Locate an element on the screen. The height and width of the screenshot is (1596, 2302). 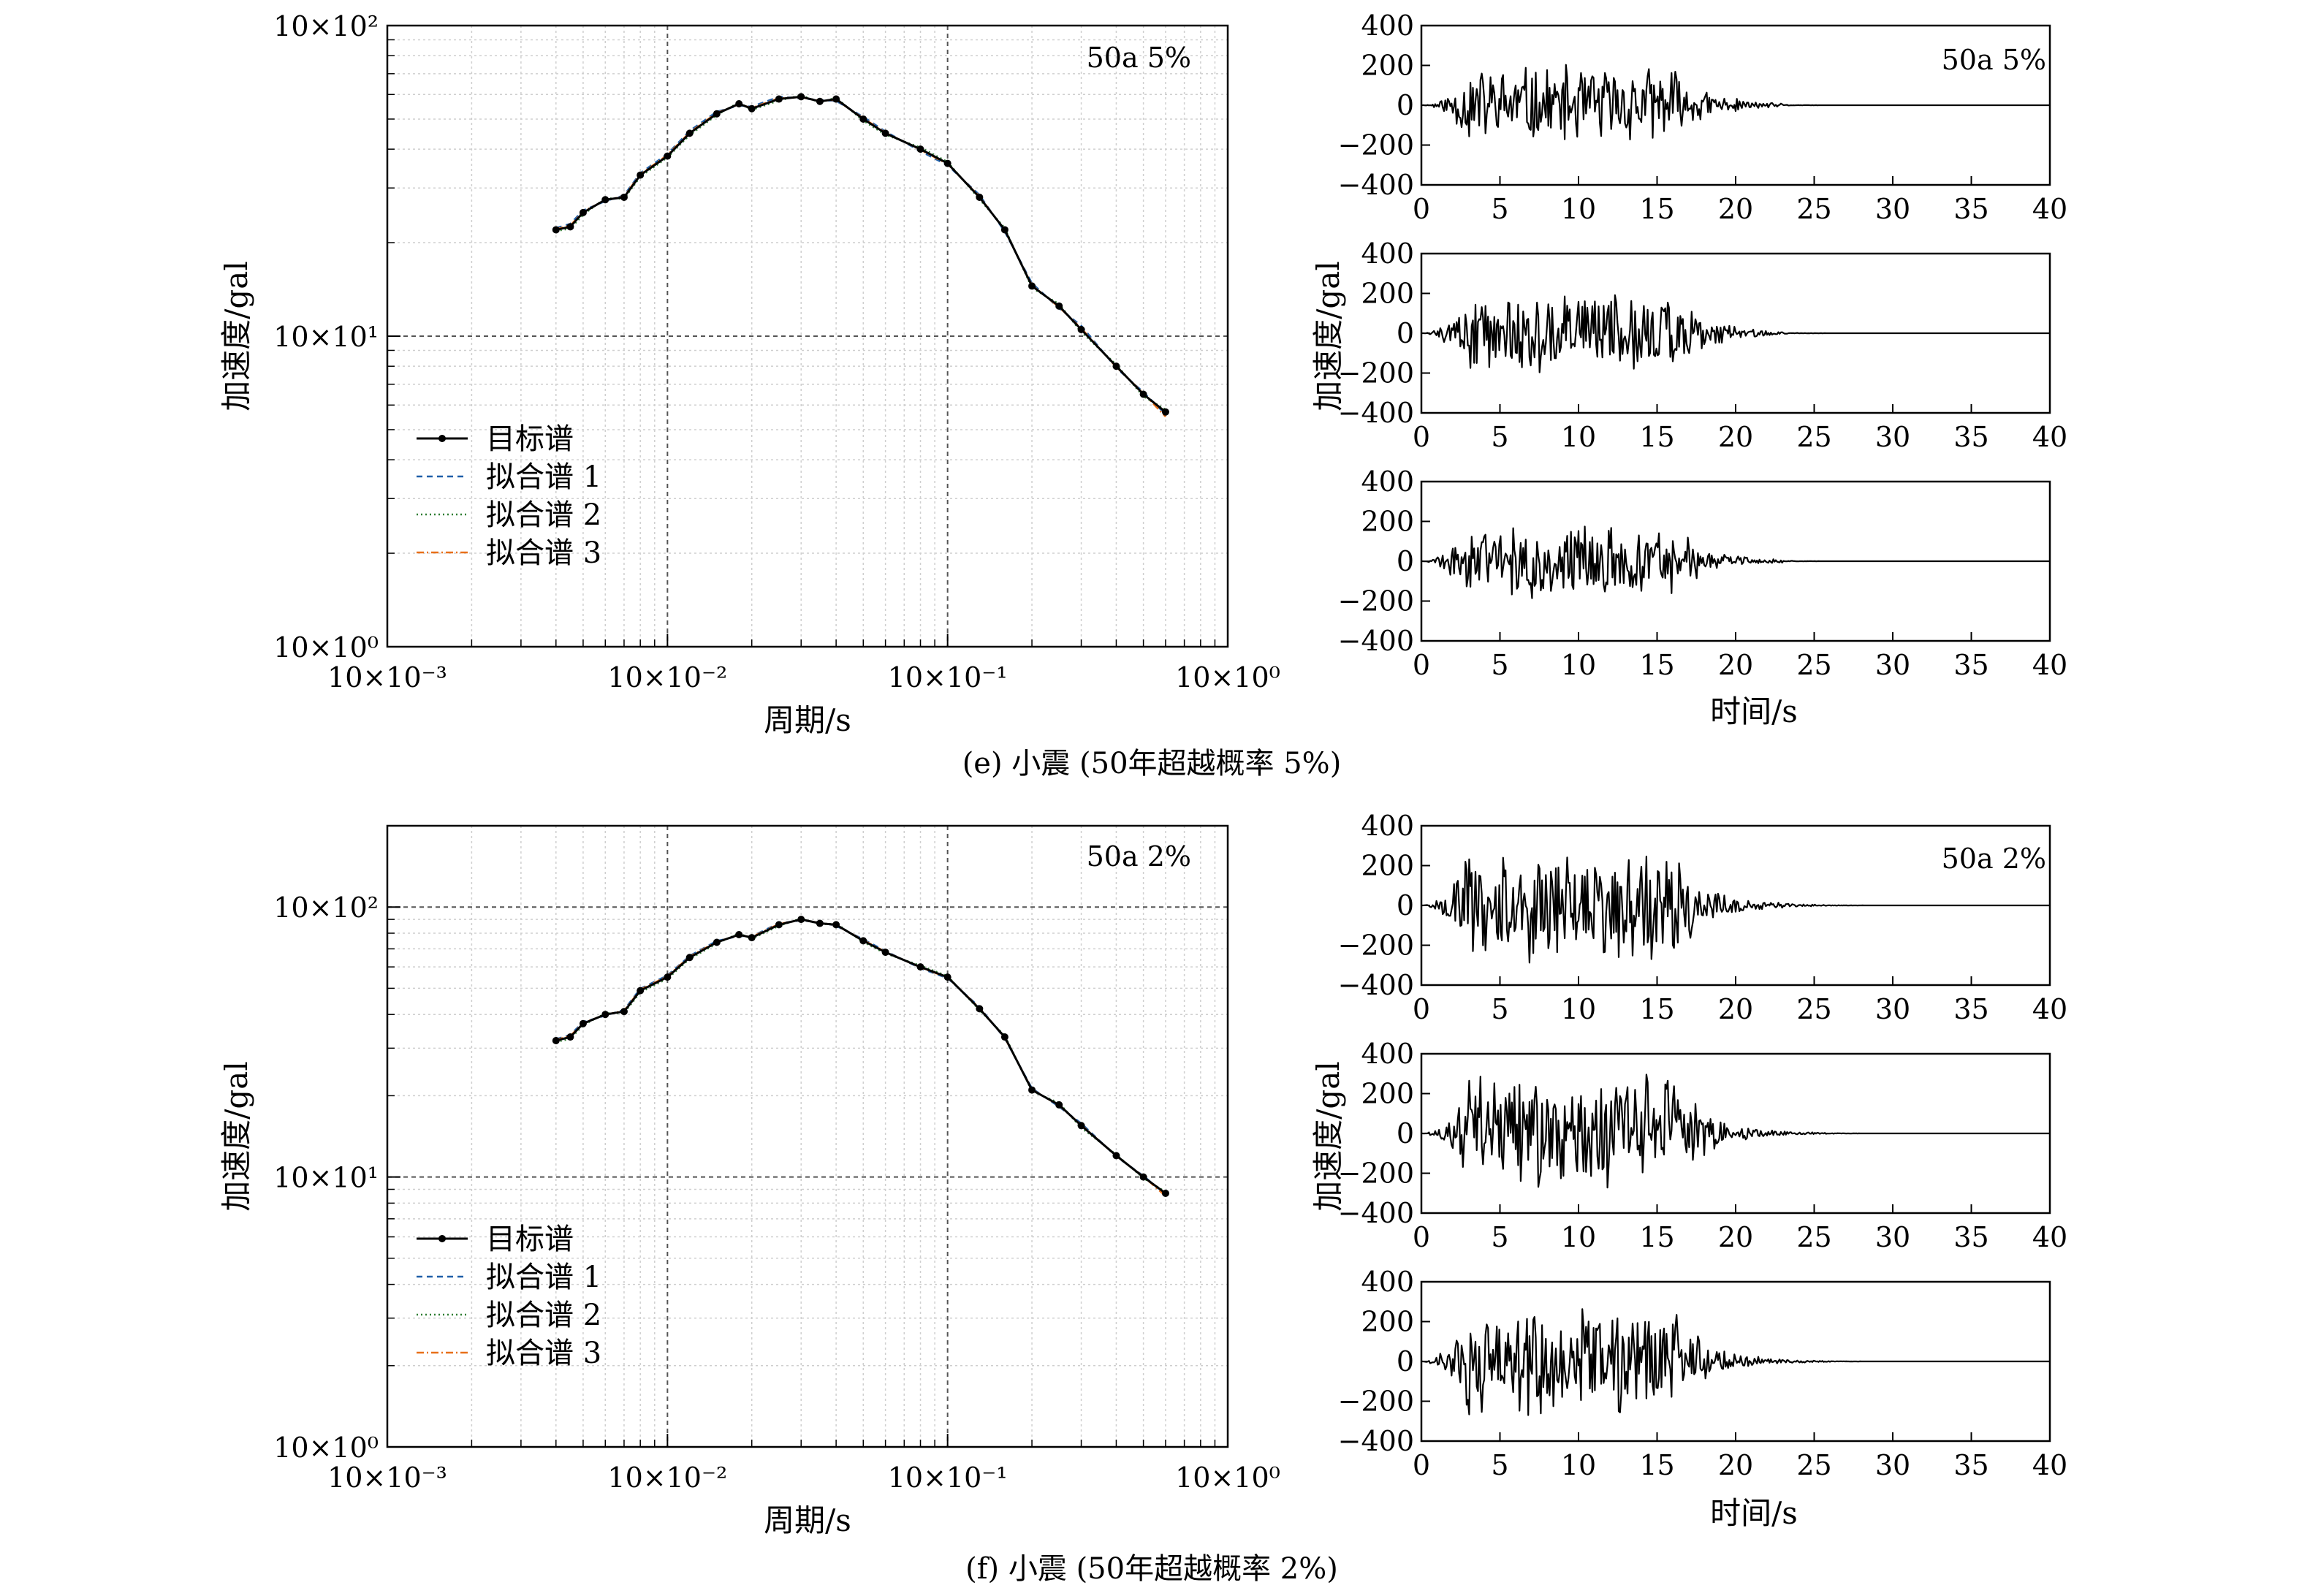
spectrum-axes-frame is located at coordinates (807, 1136).